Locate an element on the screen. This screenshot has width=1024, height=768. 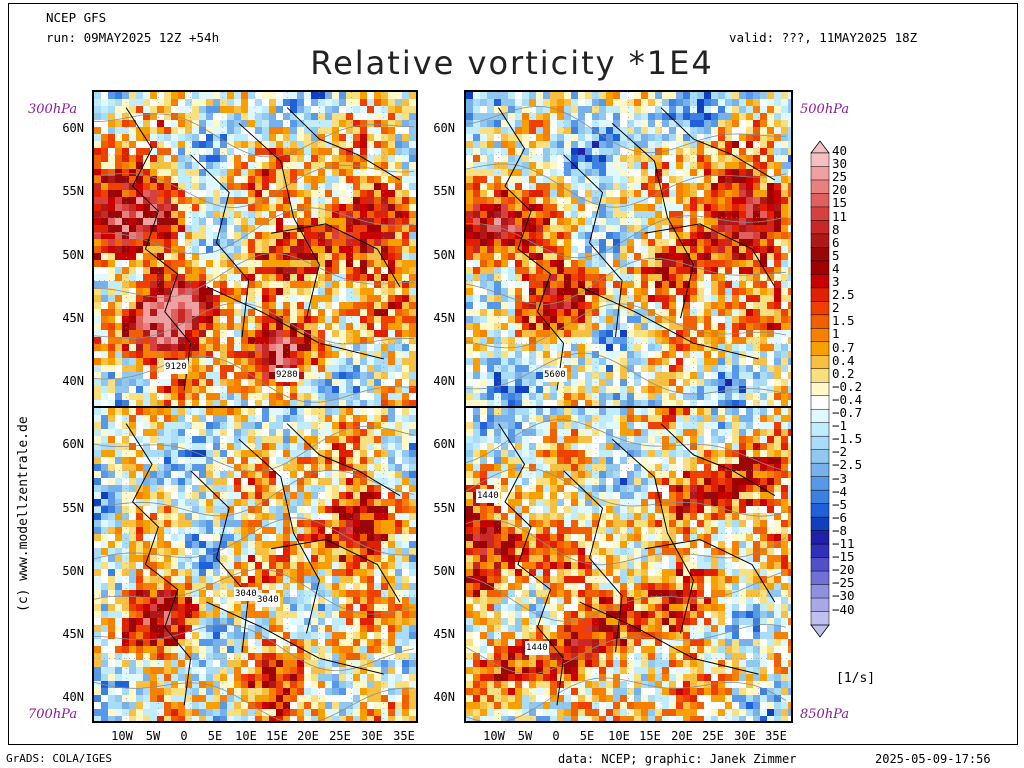
colorbar-label: −3 is located at coordinates (840, 478).